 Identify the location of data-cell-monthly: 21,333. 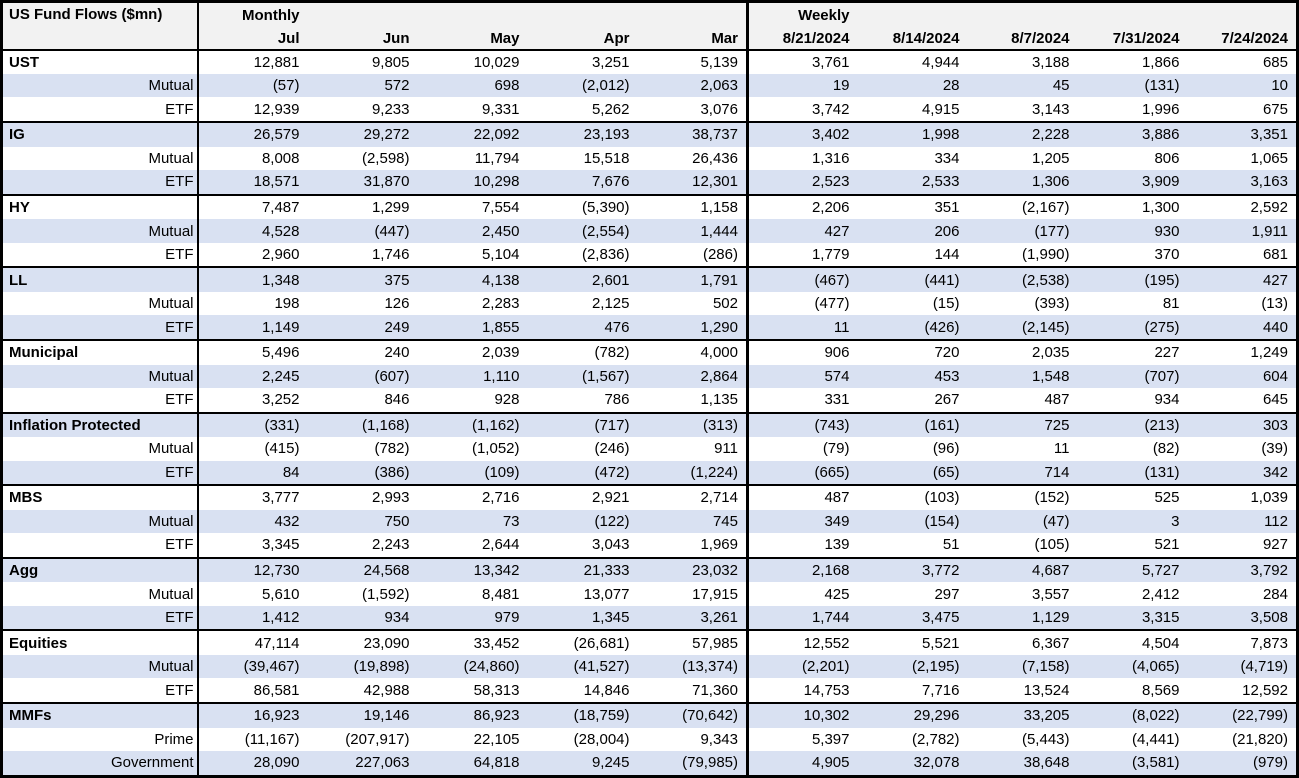
(582, 569).